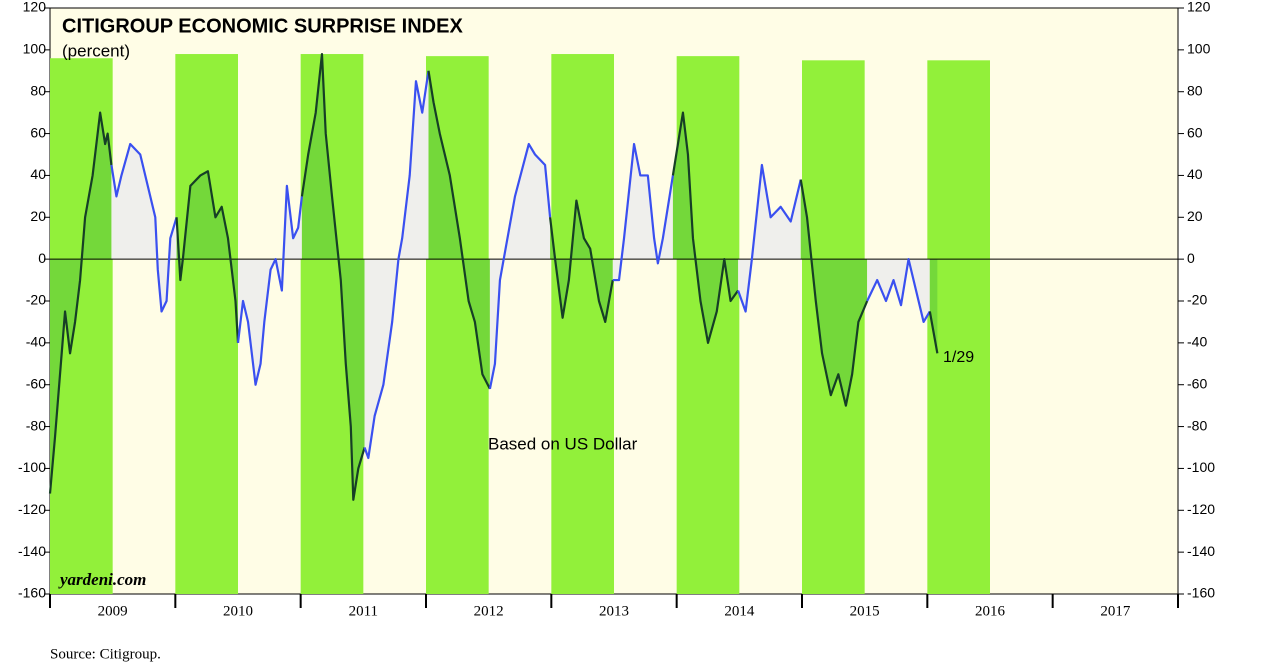 The height and width of the screenshot is (666, 1281). Describe the element at coordinates (113, 611) in the screenshot. I see `x-tick-label: 2009` at that location.